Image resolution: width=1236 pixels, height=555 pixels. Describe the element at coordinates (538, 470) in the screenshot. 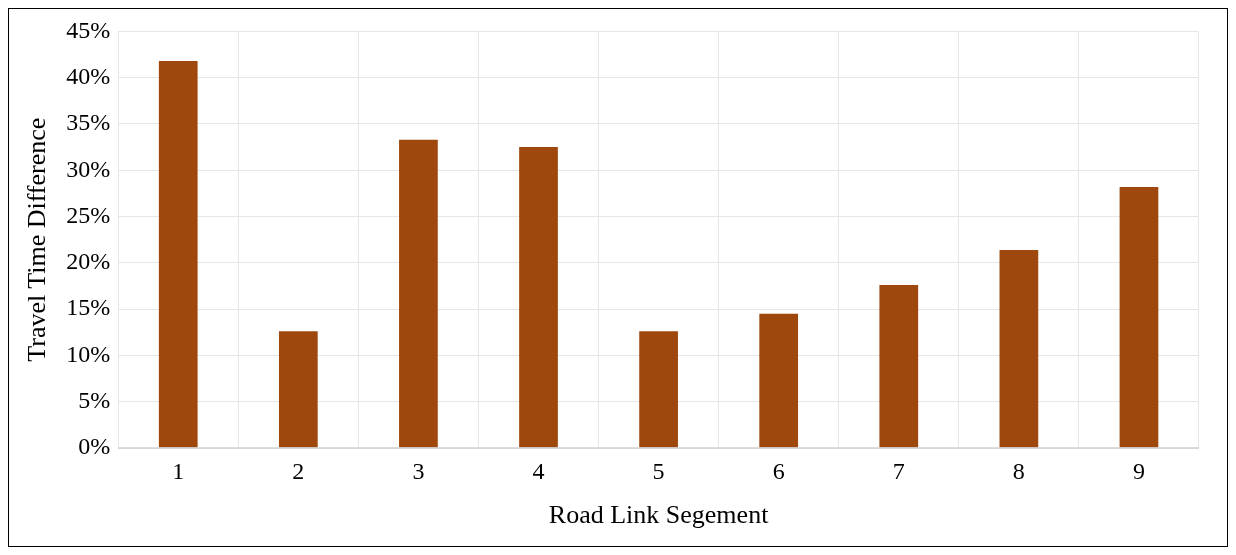

I see `x-tick-label: 4` at that location.